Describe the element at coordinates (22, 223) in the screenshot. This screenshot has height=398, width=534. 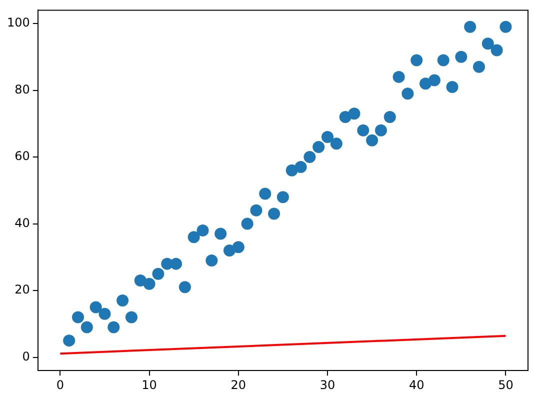
I see `y-tick-label: 40` at that location.